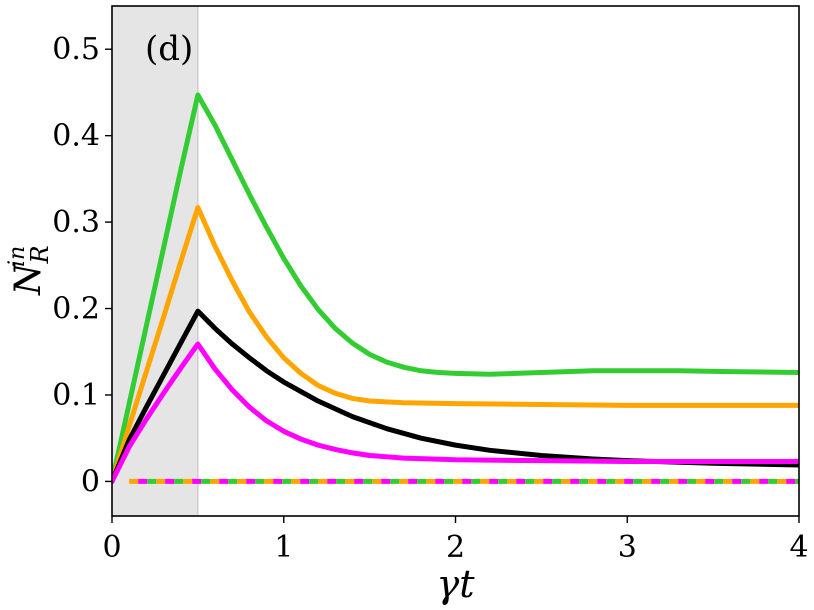 The image size is (814, 610). I want to click on x-tick-label: 4, so click(798, 547).